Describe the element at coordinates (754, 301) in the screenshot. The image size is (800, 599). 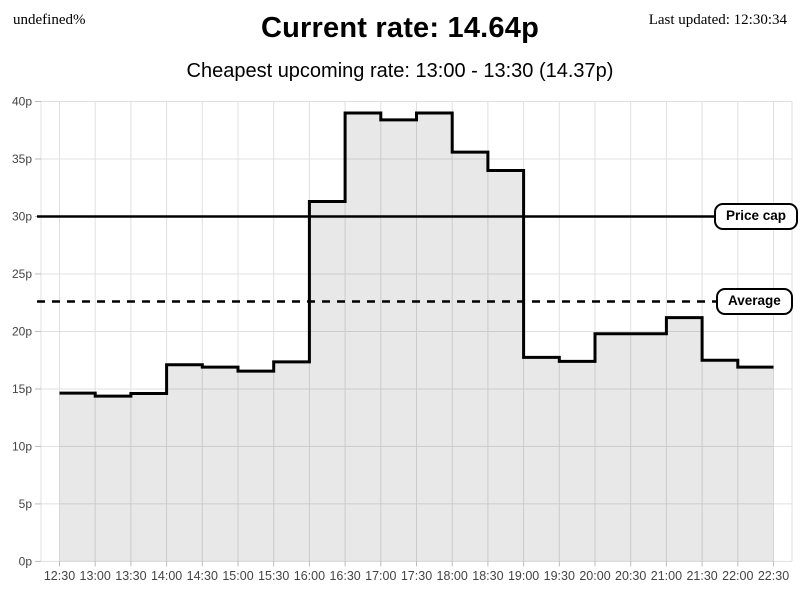
I see `average-label: Average` at that location.